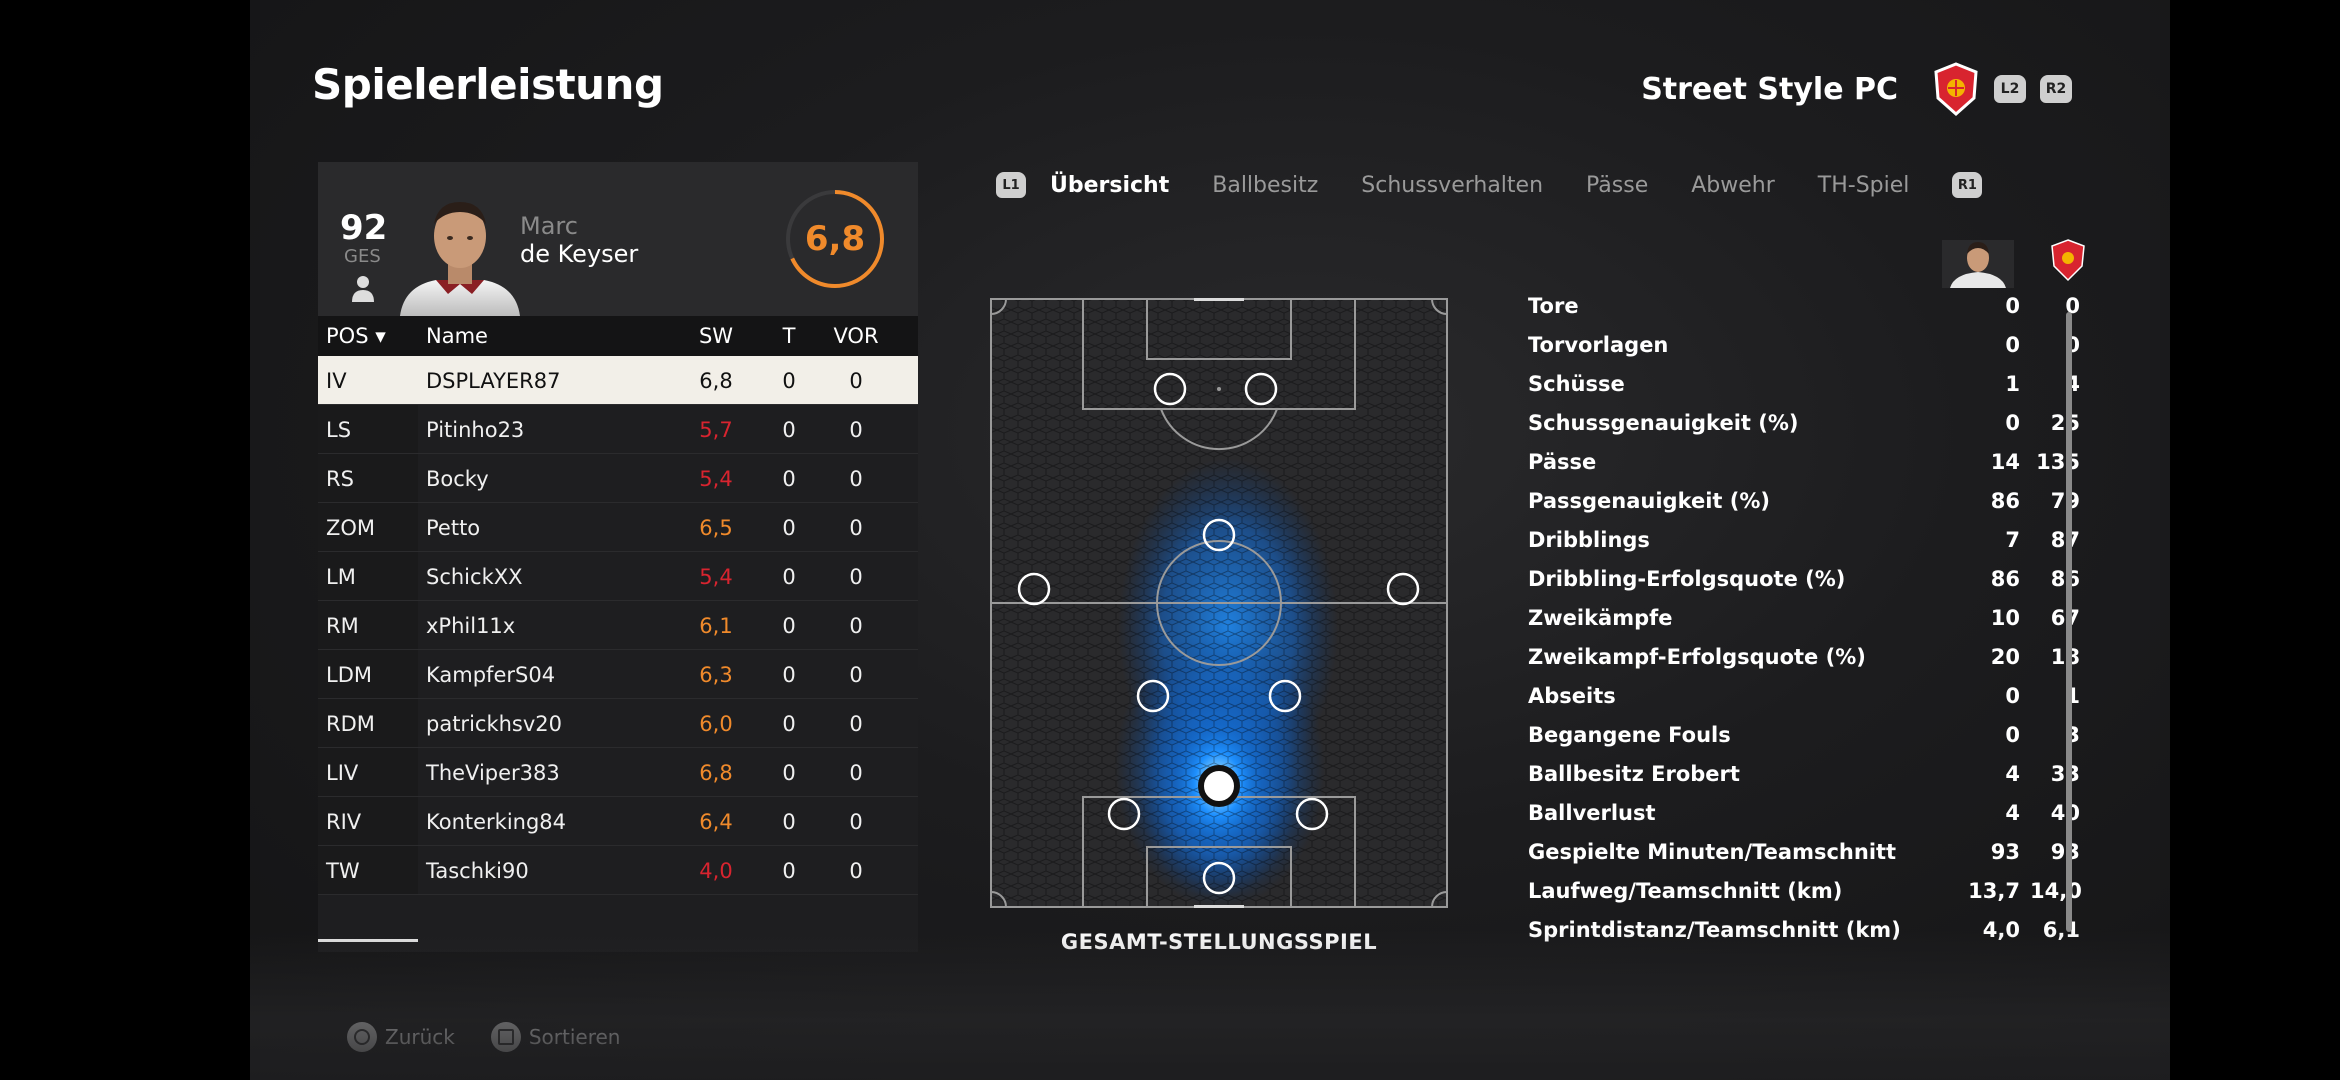 Image resolution: width=2340 pixels, height=1080 pixels. Describe the element at coordinates (618, 772) in the screenshot. I see `table-row: LIV TheViper383 6,8 0 0` at that location.